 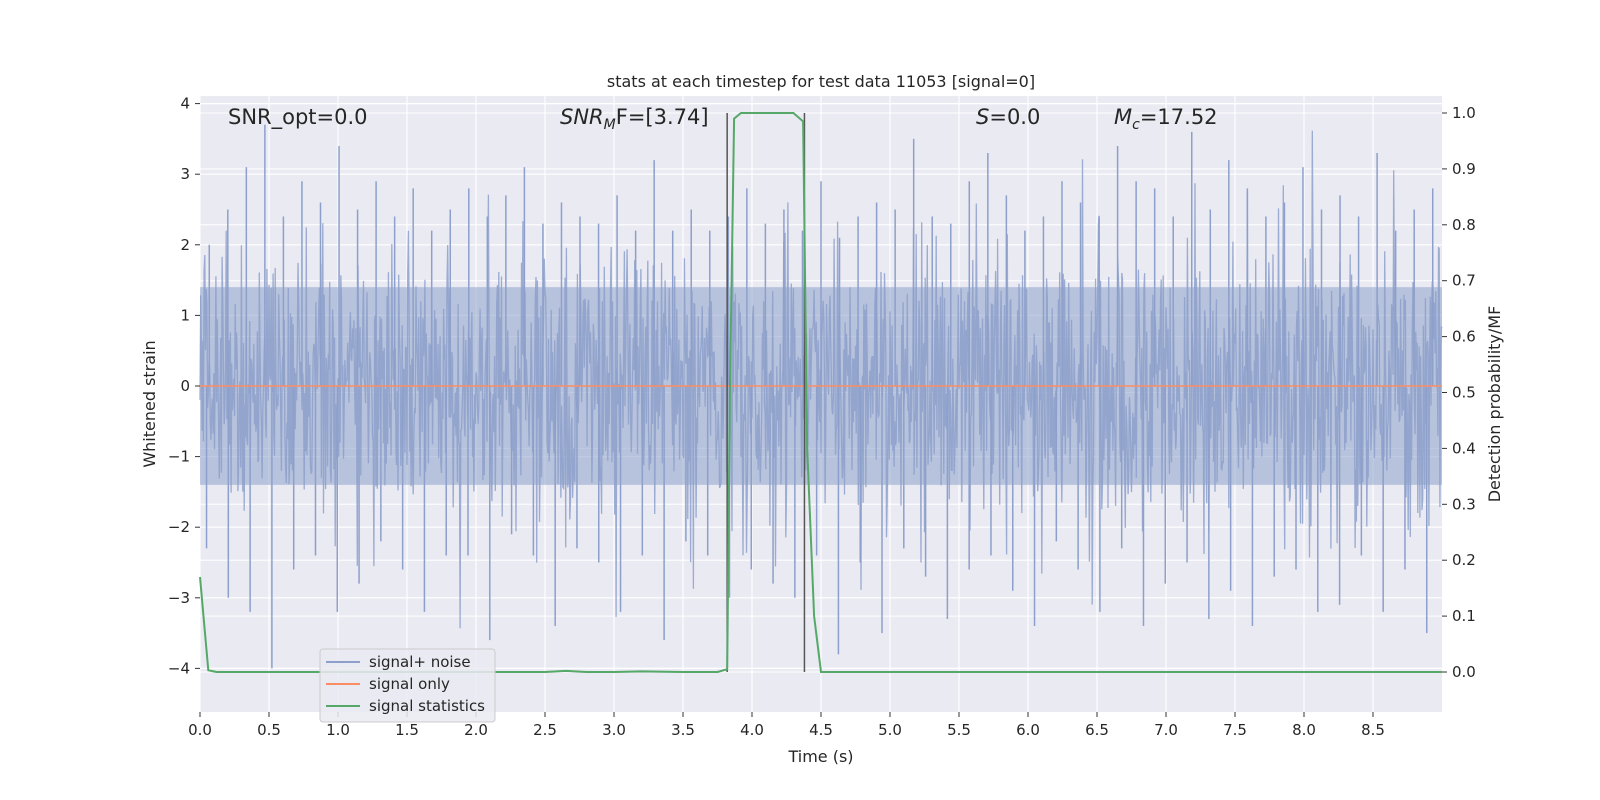 I want to click on x-tick-label: 1.5, so click(x=407, y=730).